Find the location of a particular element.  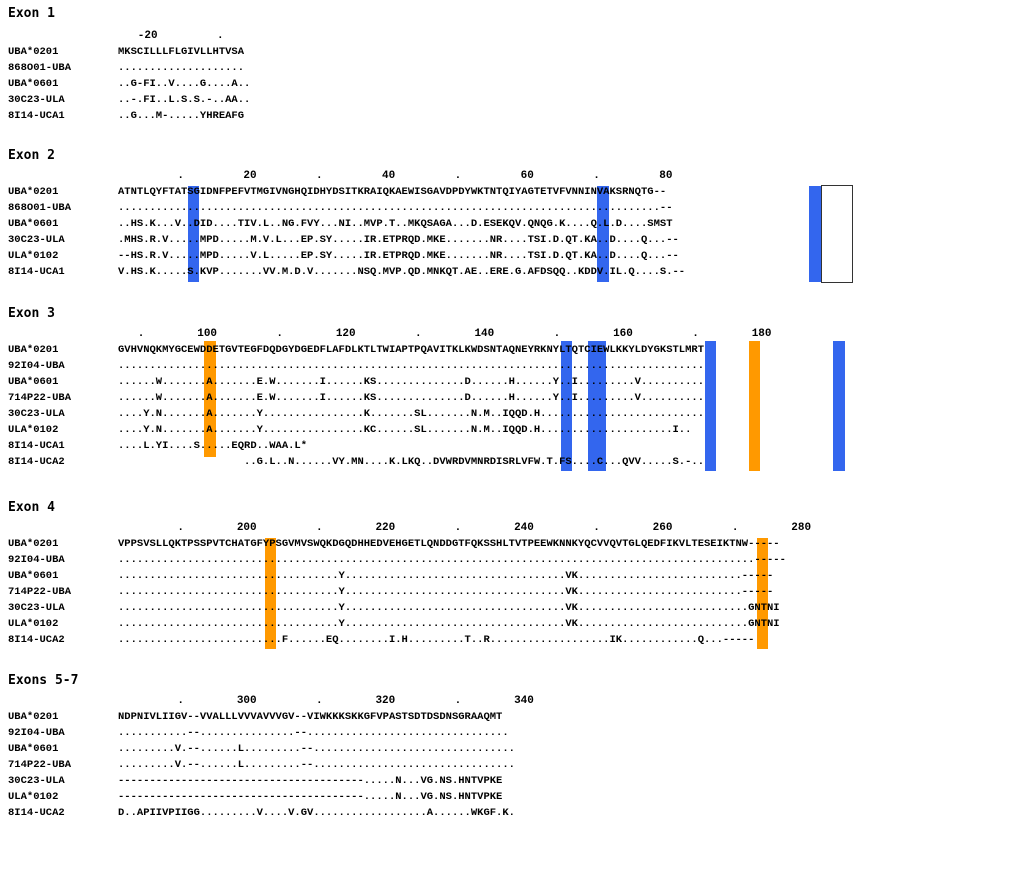

exon-title: Exon 1 is located at coordinates (31, 13).